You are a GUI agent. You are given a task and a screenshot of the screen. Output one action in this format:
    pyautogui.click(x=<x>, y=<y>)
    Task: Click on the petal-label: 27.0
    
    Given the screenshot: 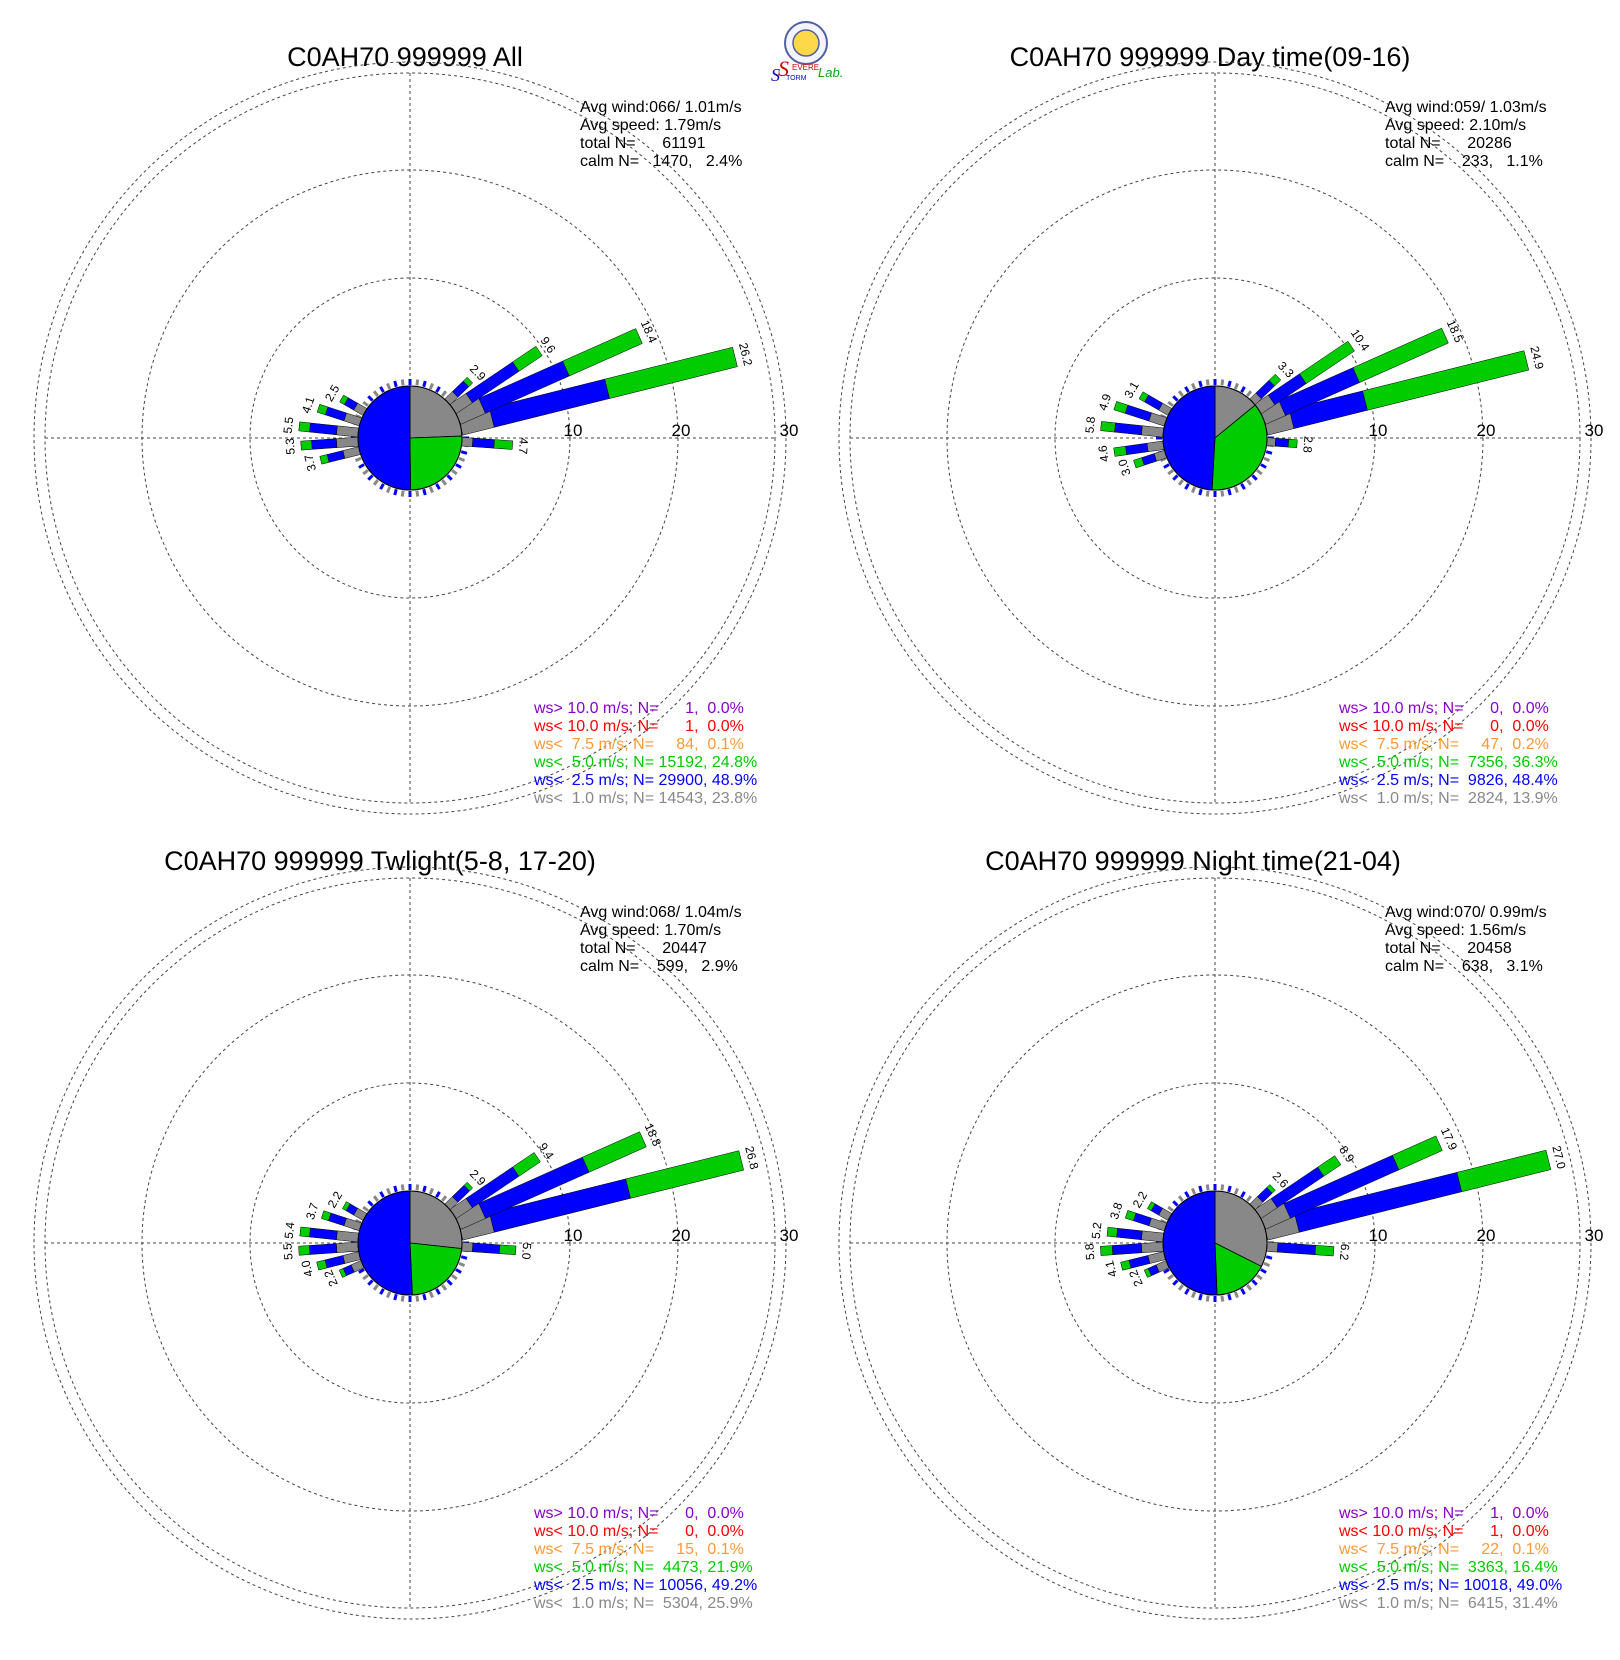 What is the action you would take?
    pyautogui.click(x=1558, y=1157)
    